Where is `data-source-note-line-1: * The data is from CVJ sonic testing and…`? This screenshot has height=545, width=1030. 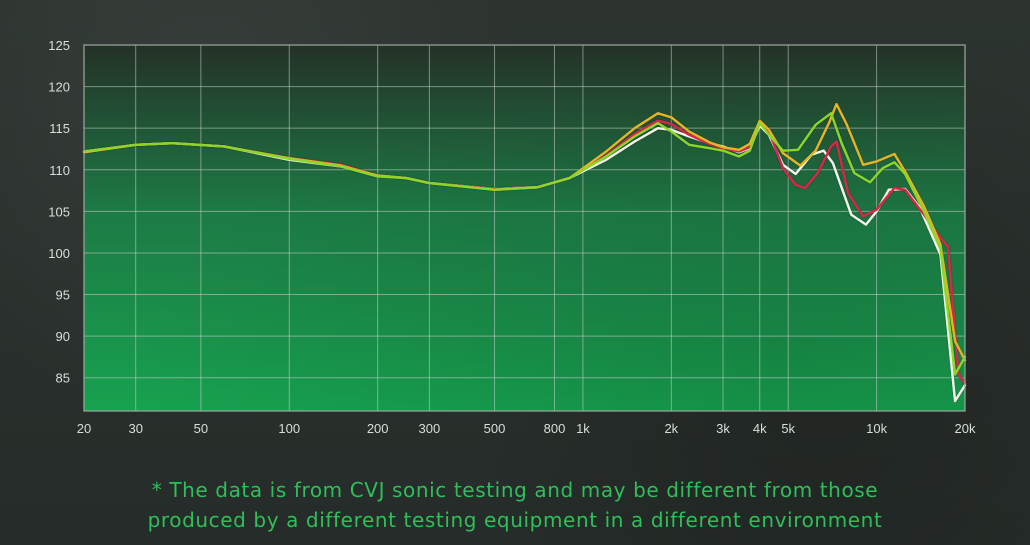
data-source-note-line-1: * The data is from CVJ sonic testing and… is located at coordinates (515, 490).